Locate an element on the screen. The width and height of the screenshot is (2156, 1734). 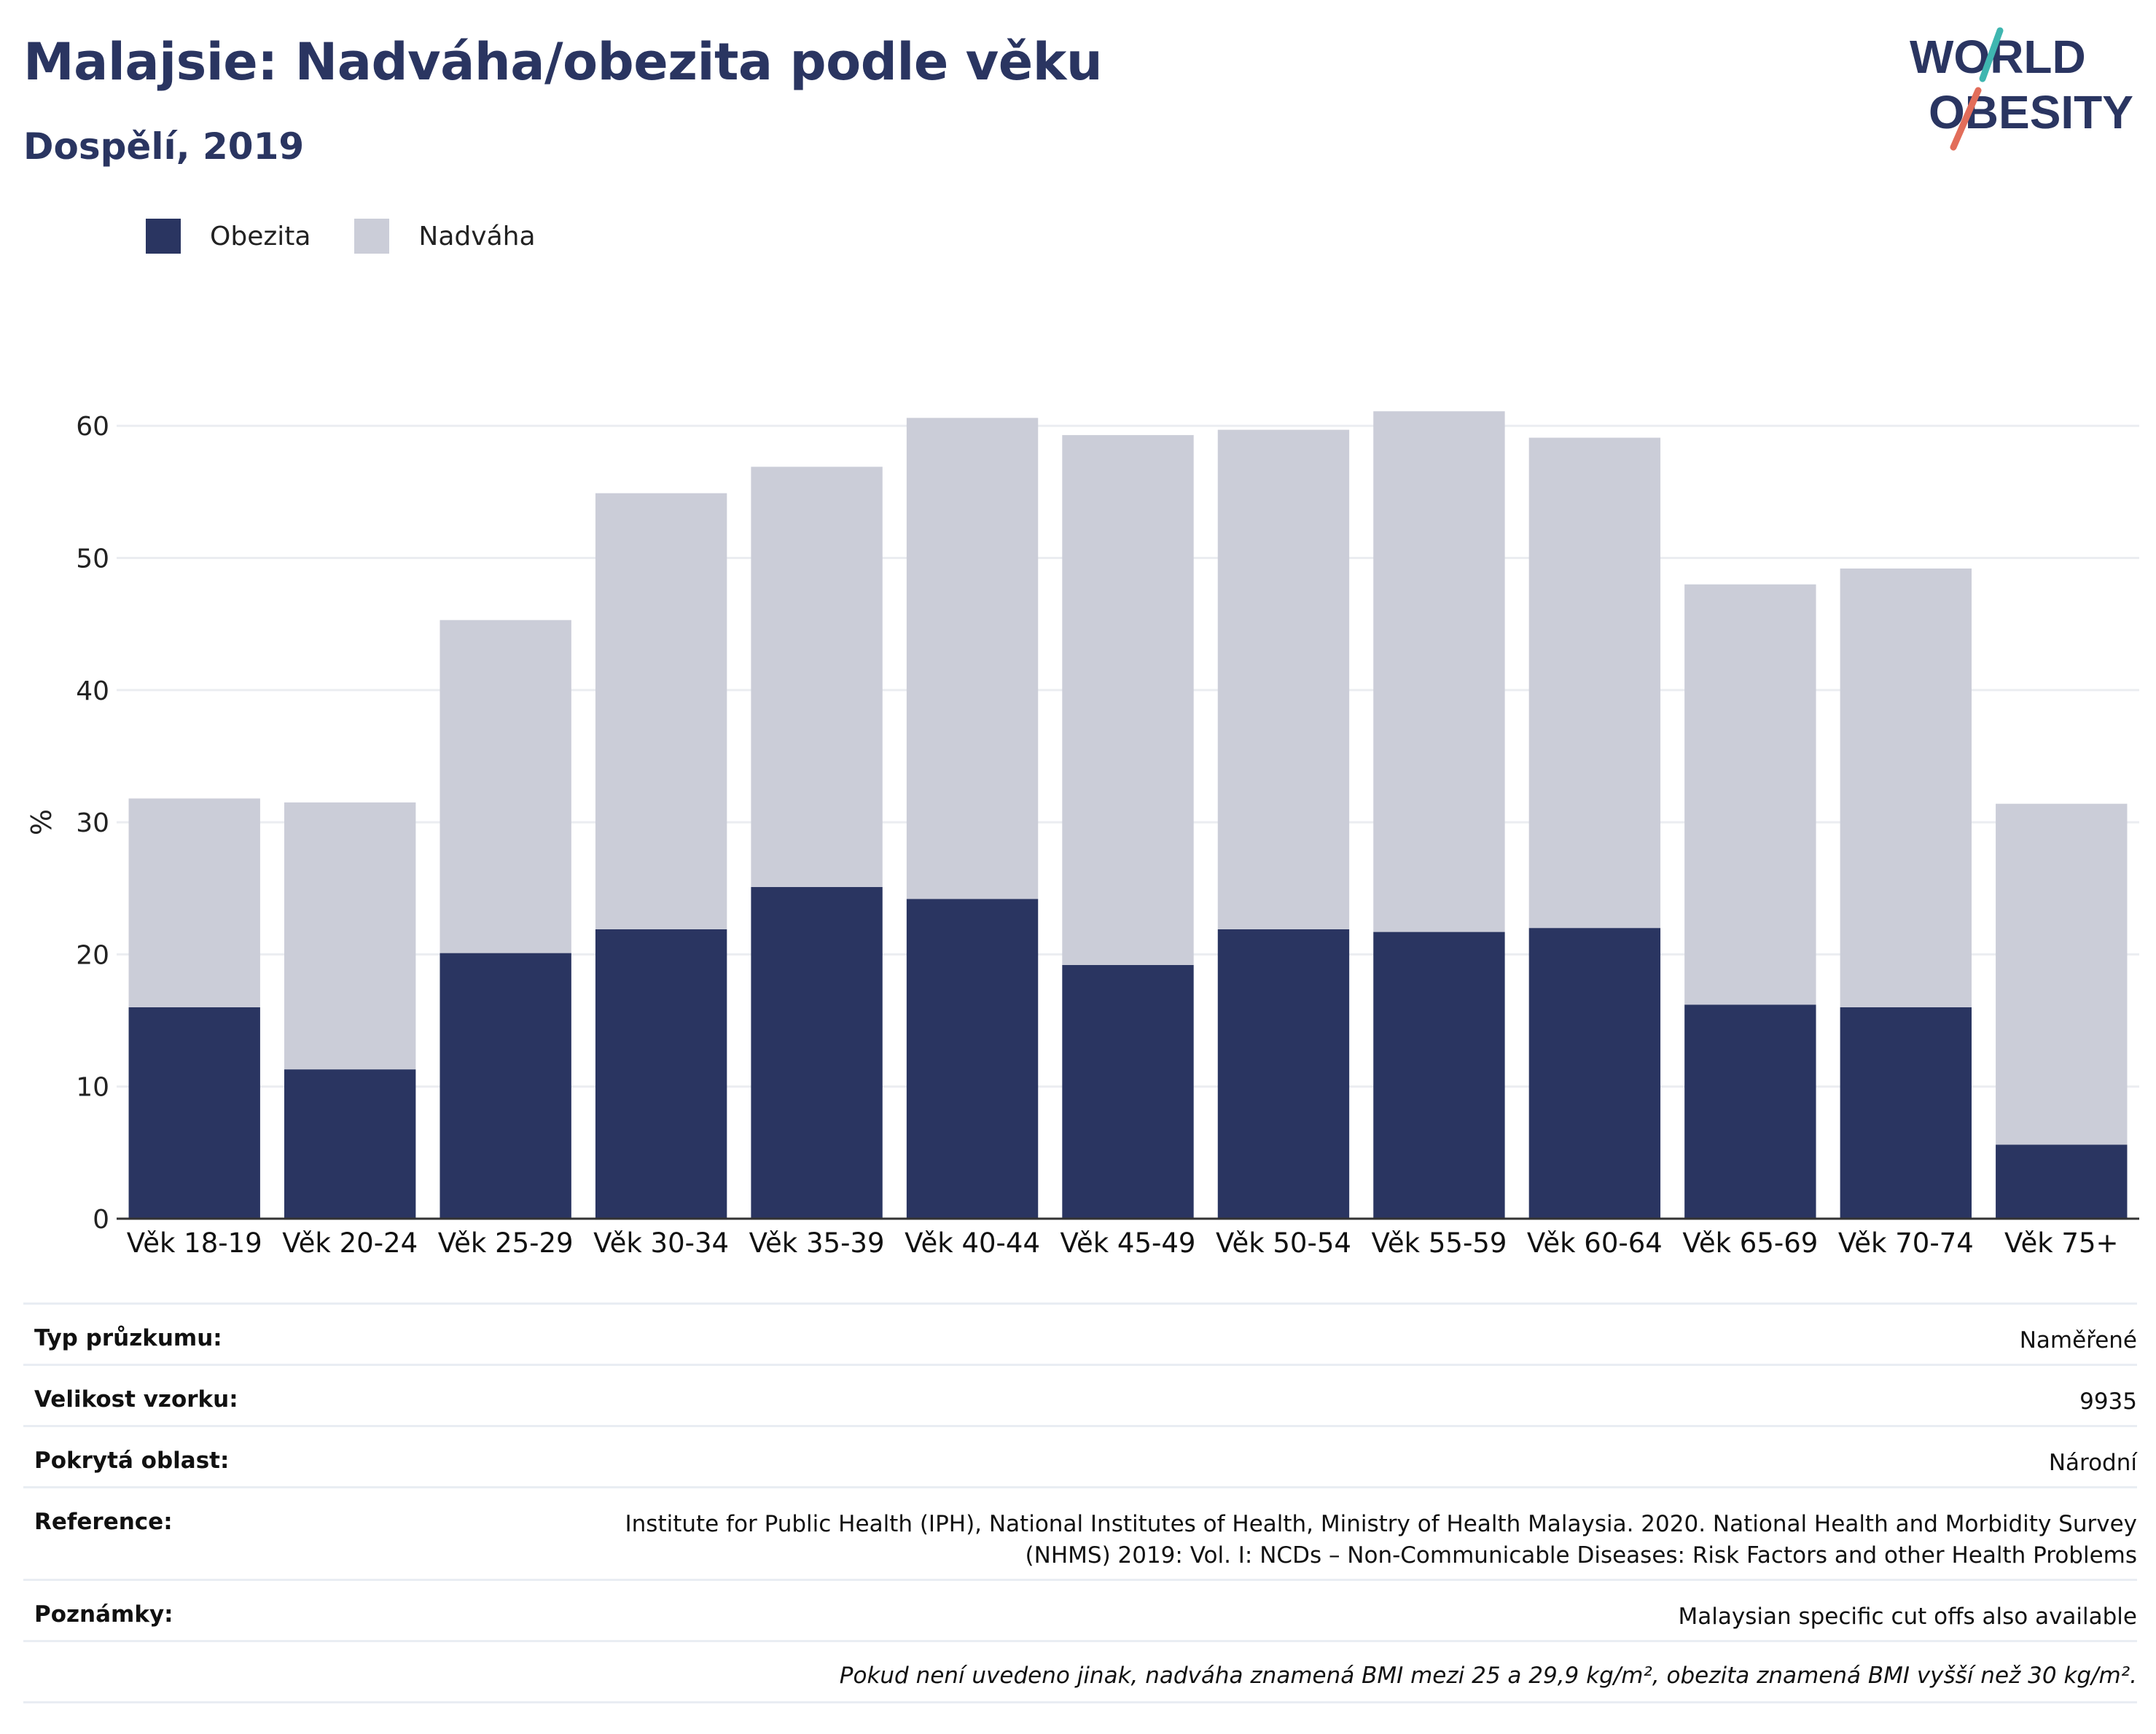
logo-coral-slash is located at coordinates (1966, 119).